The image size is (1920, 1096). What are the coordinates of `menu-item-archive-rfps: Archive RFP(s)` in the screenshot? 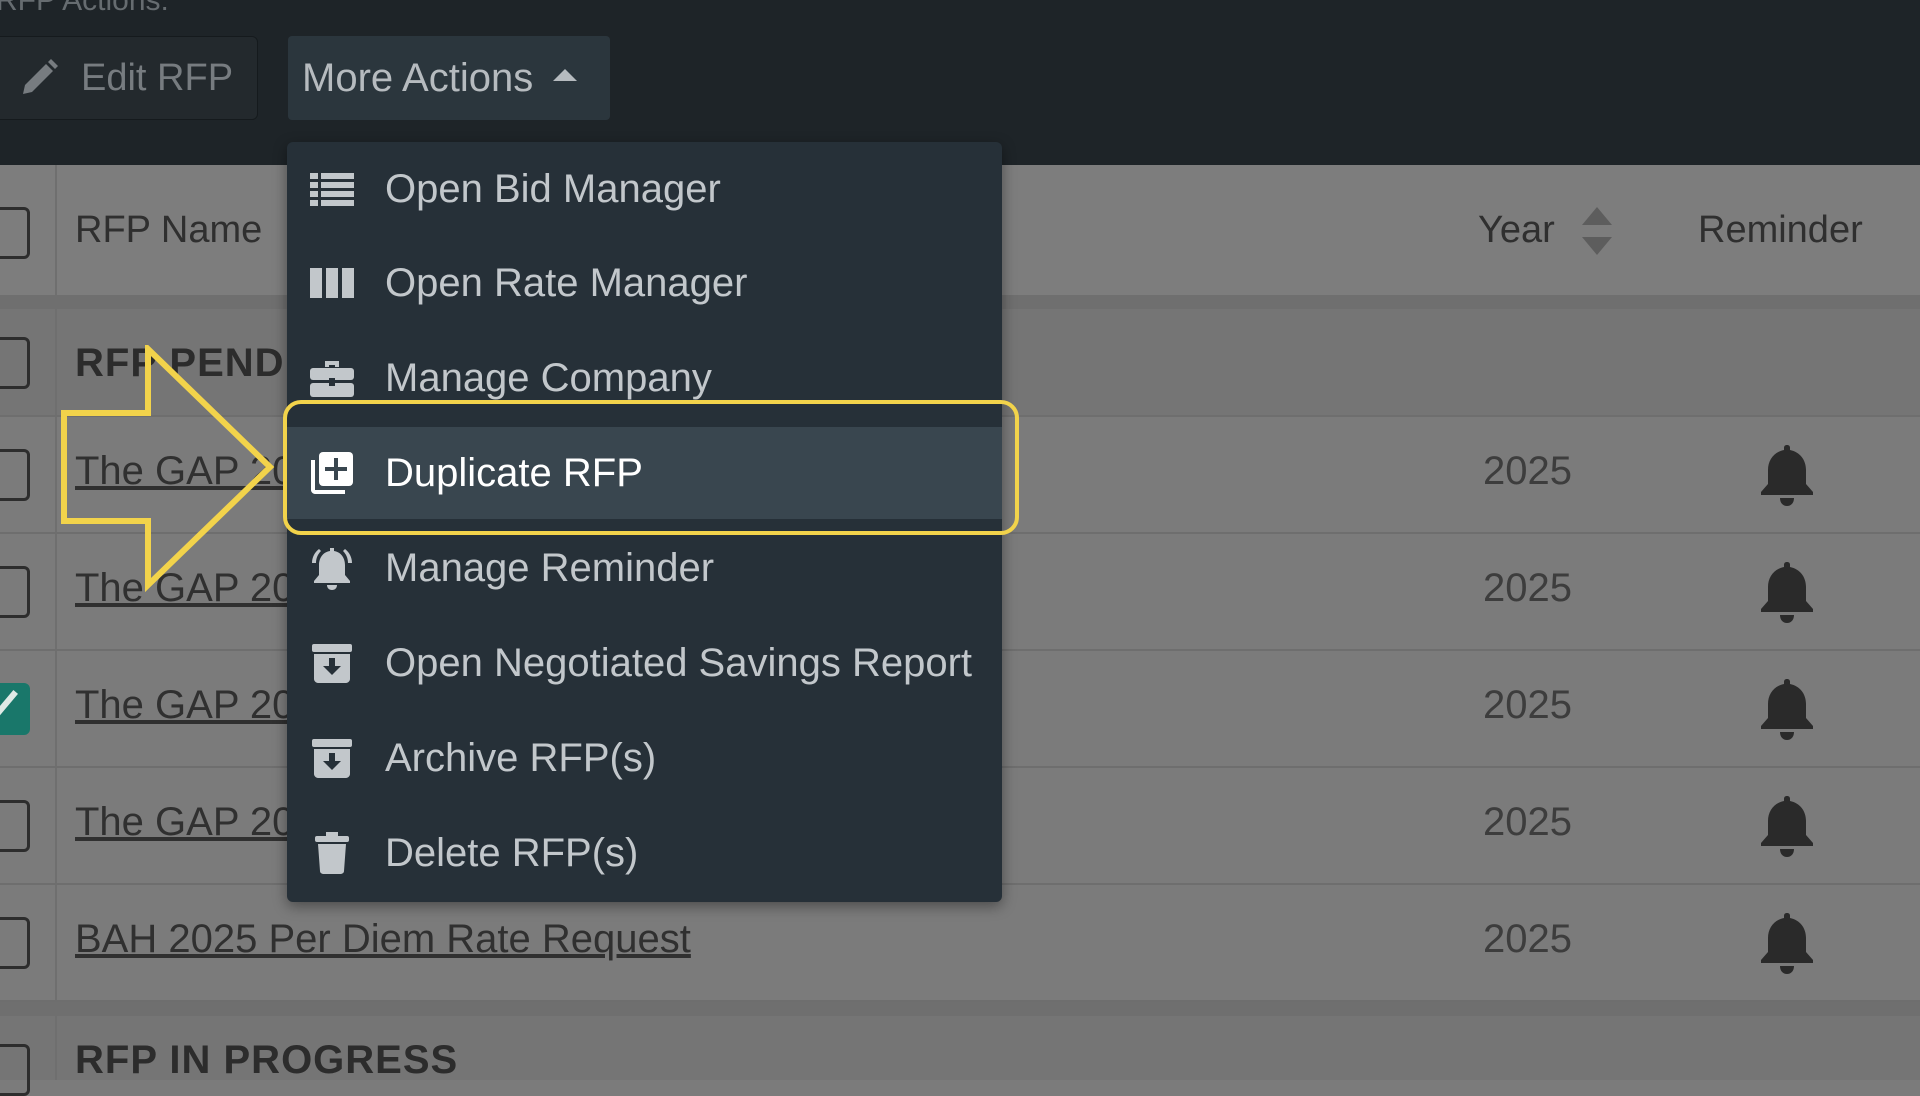 It's located at (644, 758).